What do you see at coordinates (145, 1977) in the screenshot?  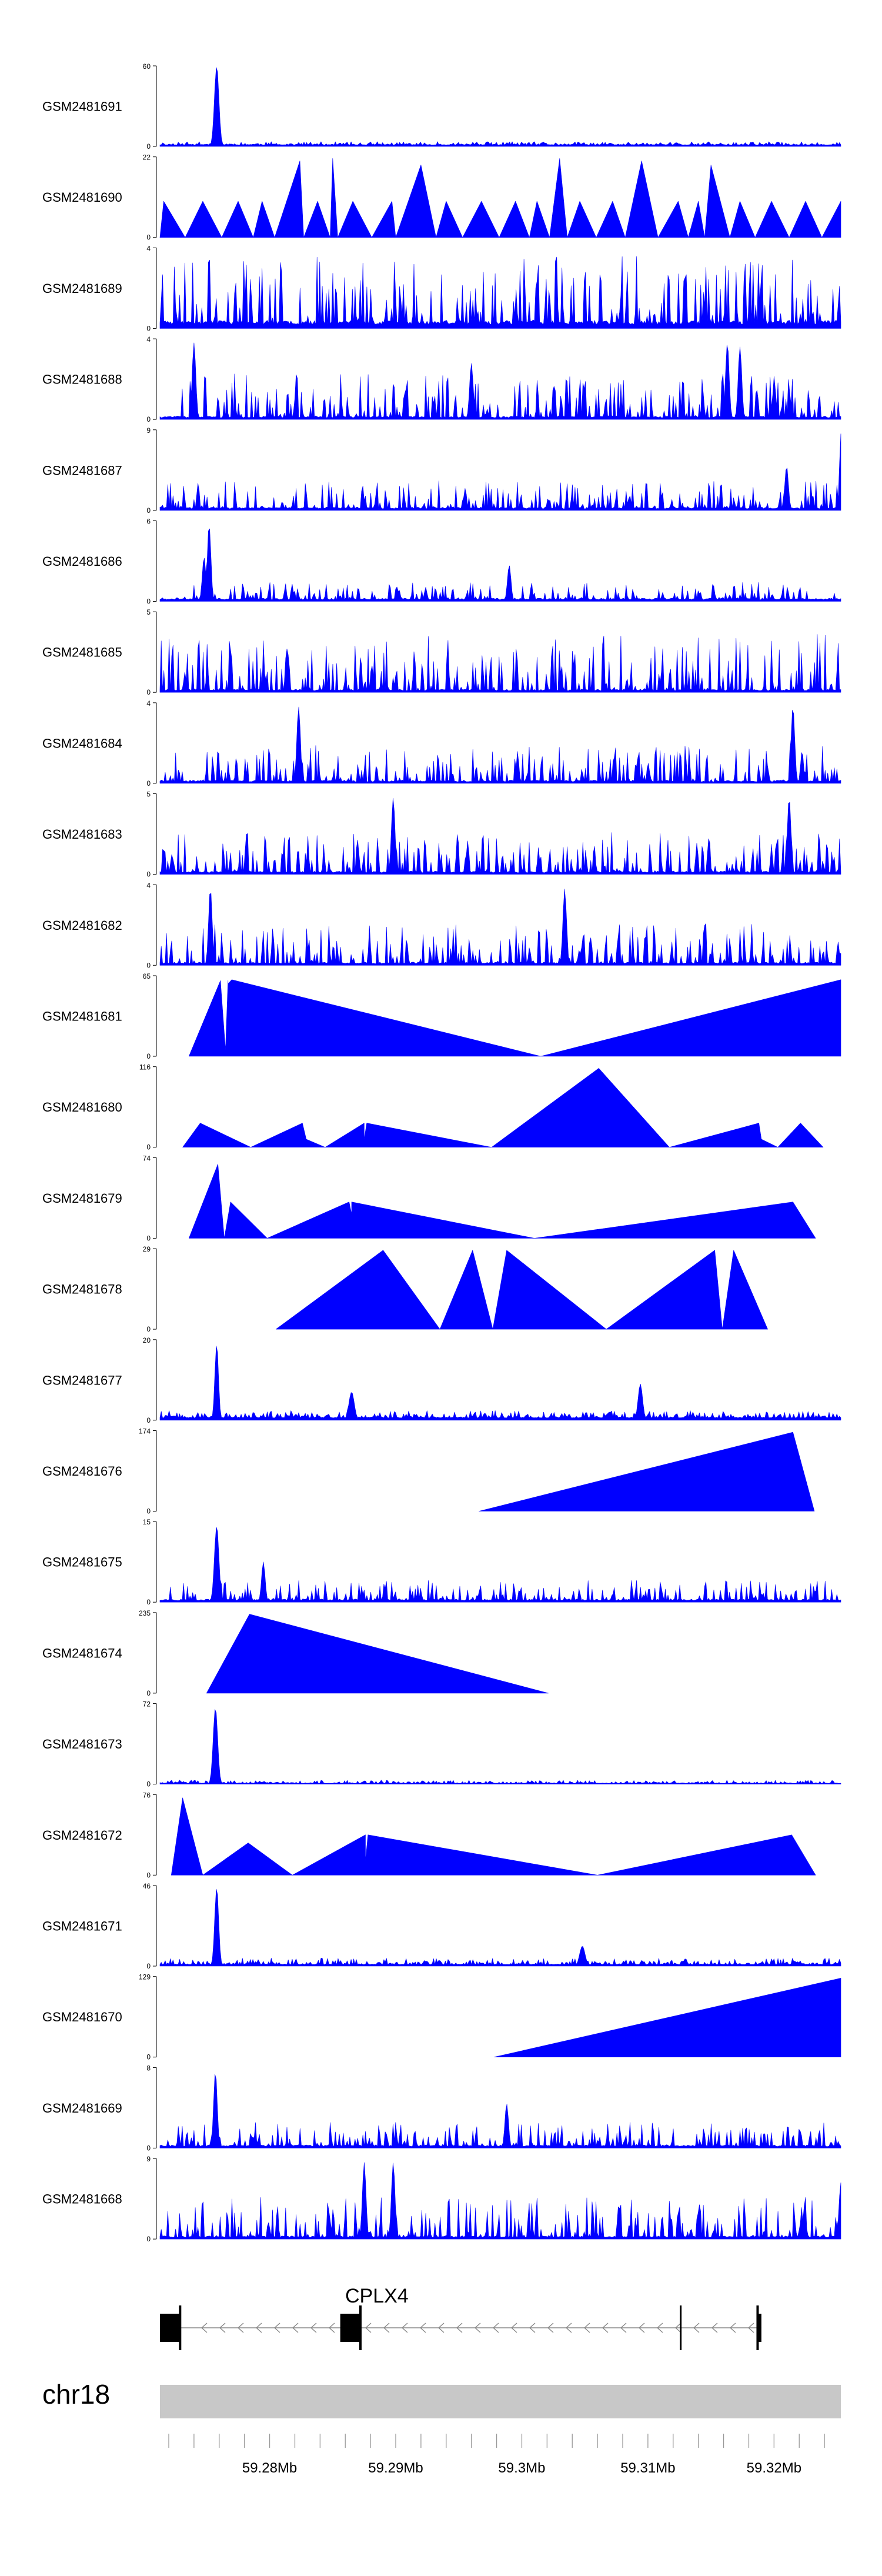 I see `y-max-label: 129` at bounding box center [145, 1977].